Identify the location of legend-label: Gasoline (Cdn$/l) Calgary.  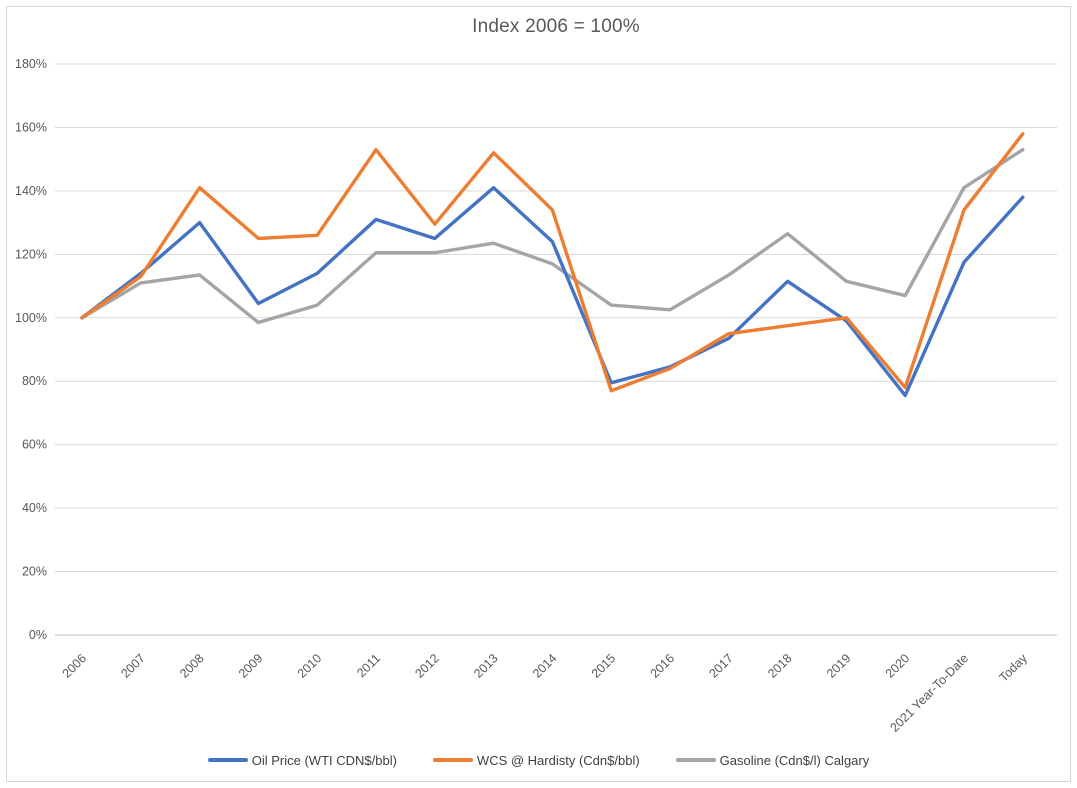
(794, 760).